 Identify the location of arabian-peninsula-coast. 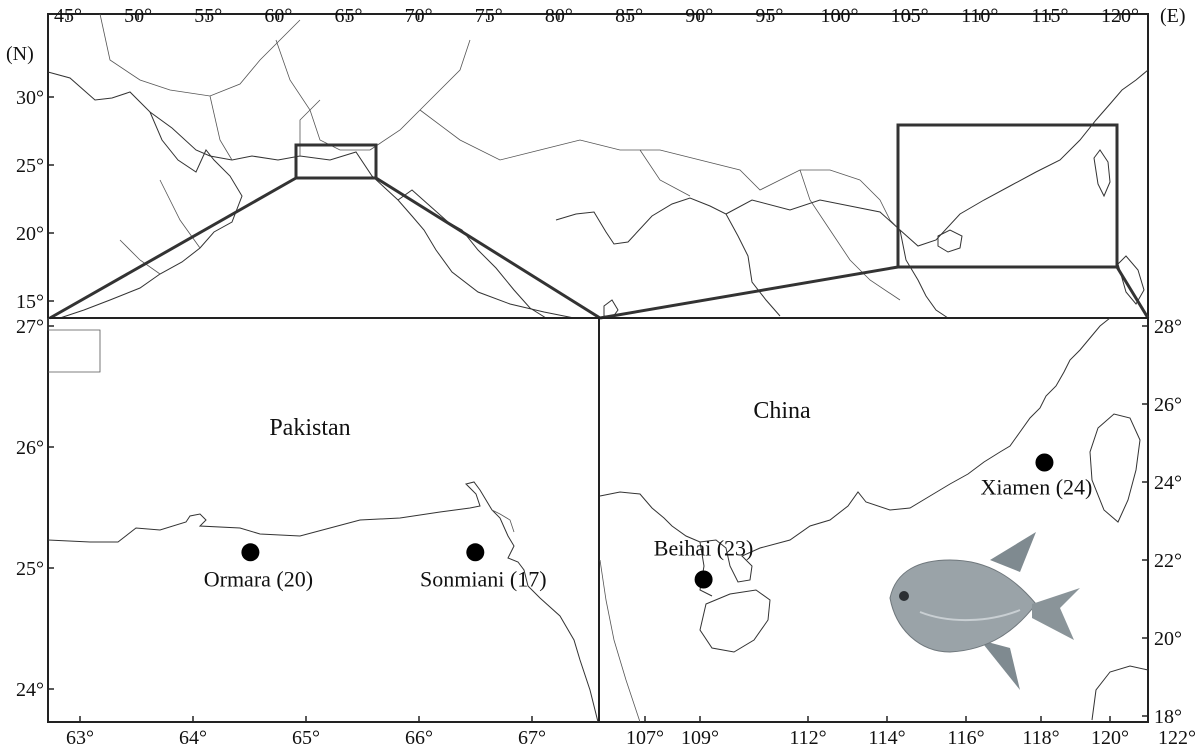
(318, 195).